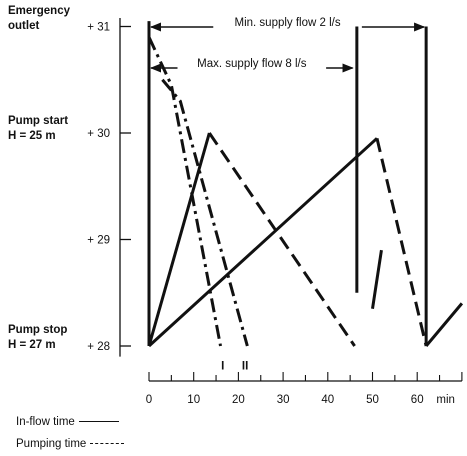  I want to click on curve-marker: I, so click(222, 366).